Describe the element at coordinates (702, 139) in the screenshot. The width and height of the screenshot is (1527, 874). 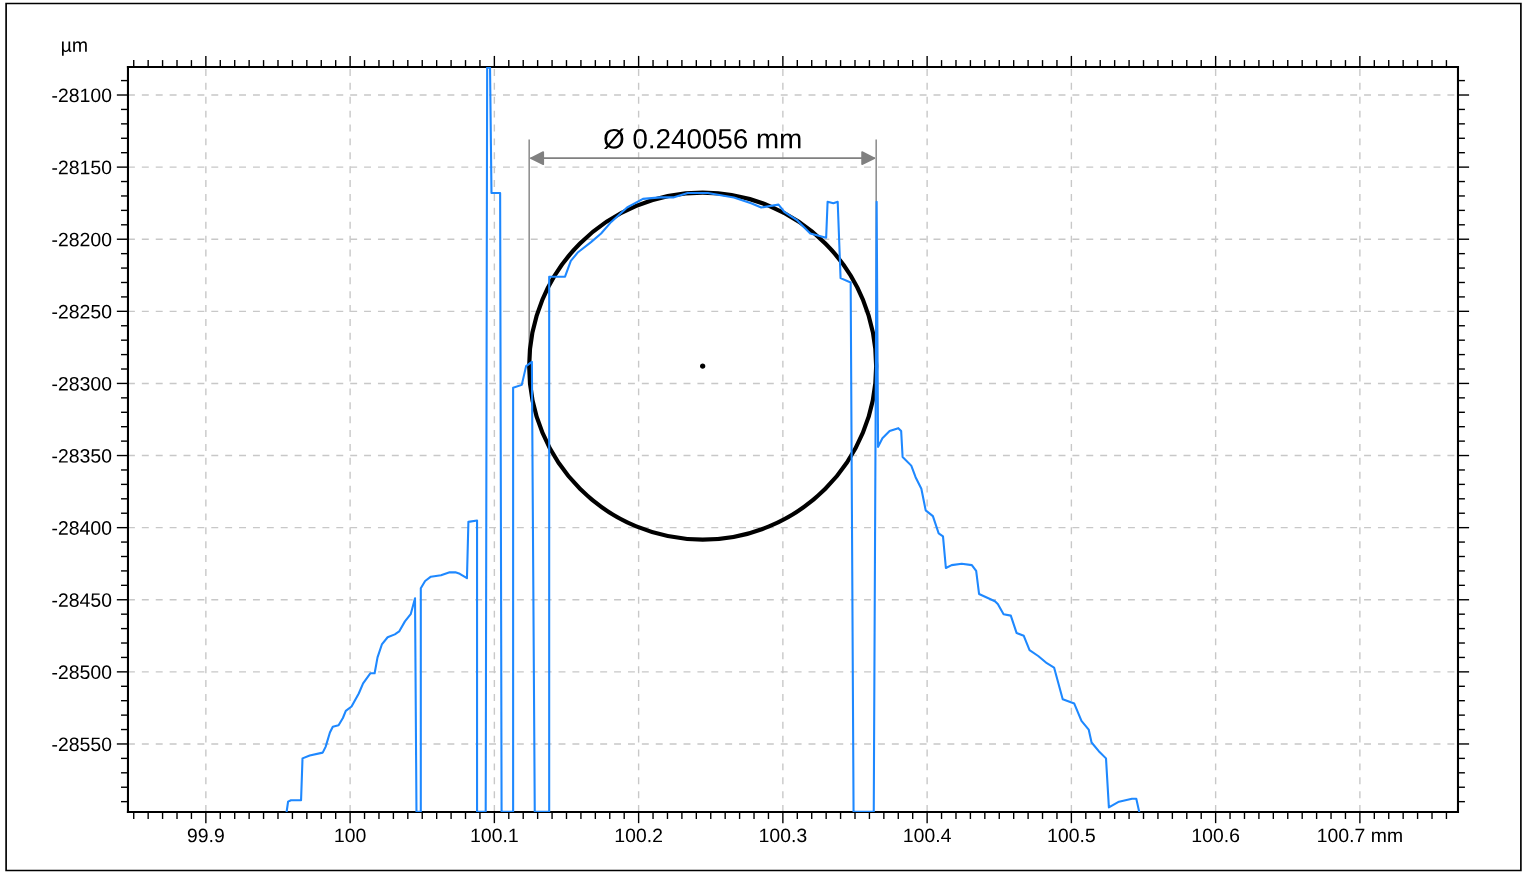
I see `annotation: Ø 0.240056 mm` at that location.